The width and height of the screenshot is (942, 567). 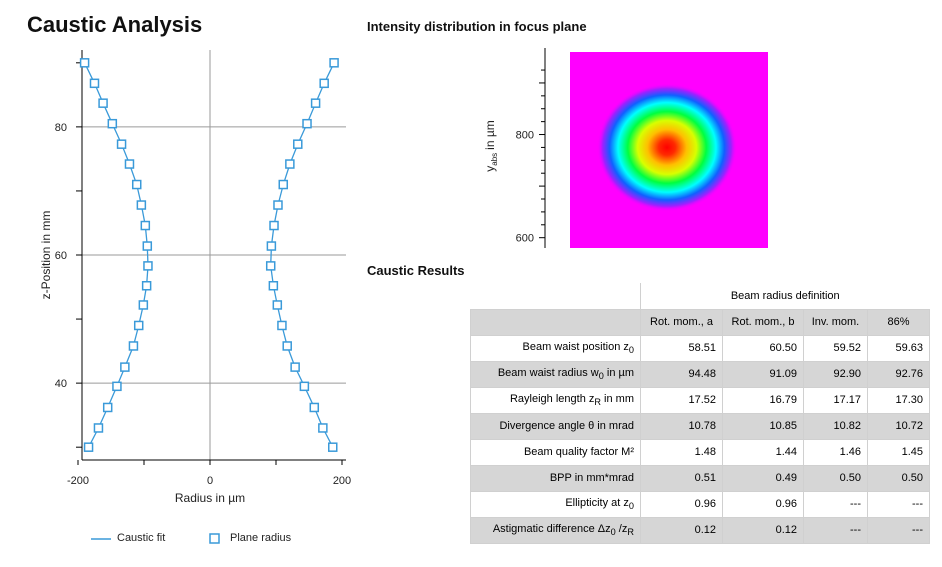 What do you see at coordinates (763, 452) in the screenshot?
I see `table-cell: 1.44` at bounding box center [763, 452].